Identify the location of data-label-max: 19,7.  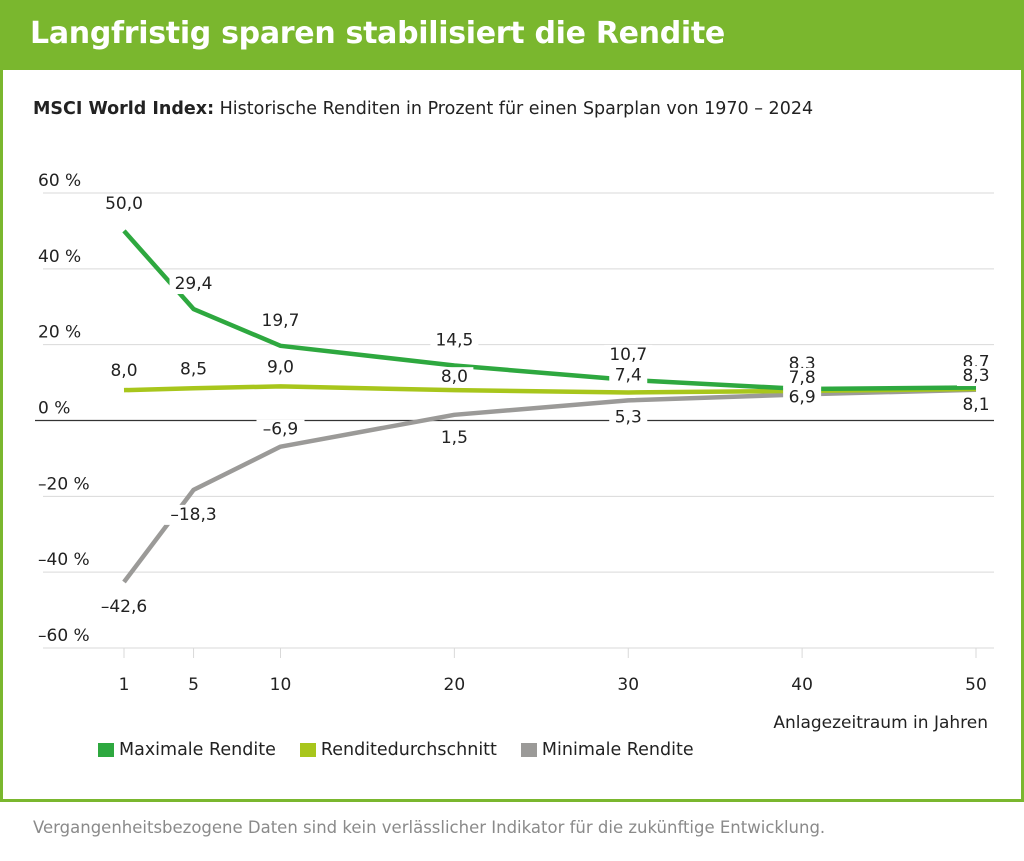
(281, 321).